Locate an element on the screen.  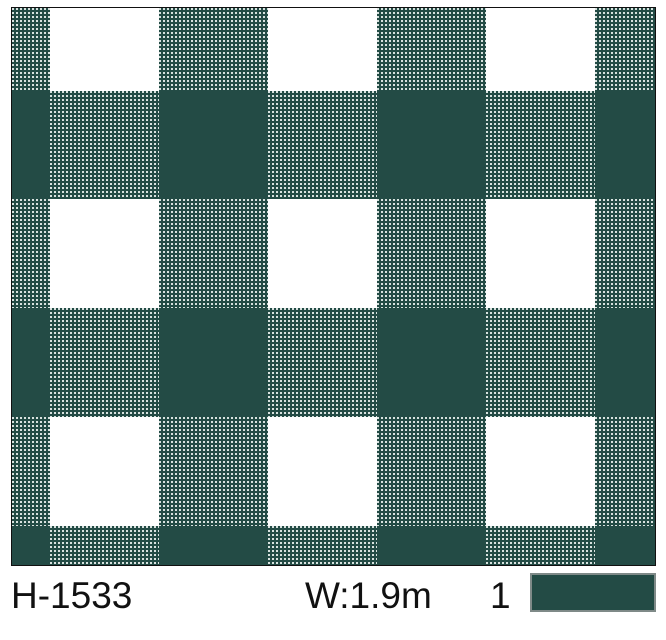
color-swatch is located at coordinates (593, 592).